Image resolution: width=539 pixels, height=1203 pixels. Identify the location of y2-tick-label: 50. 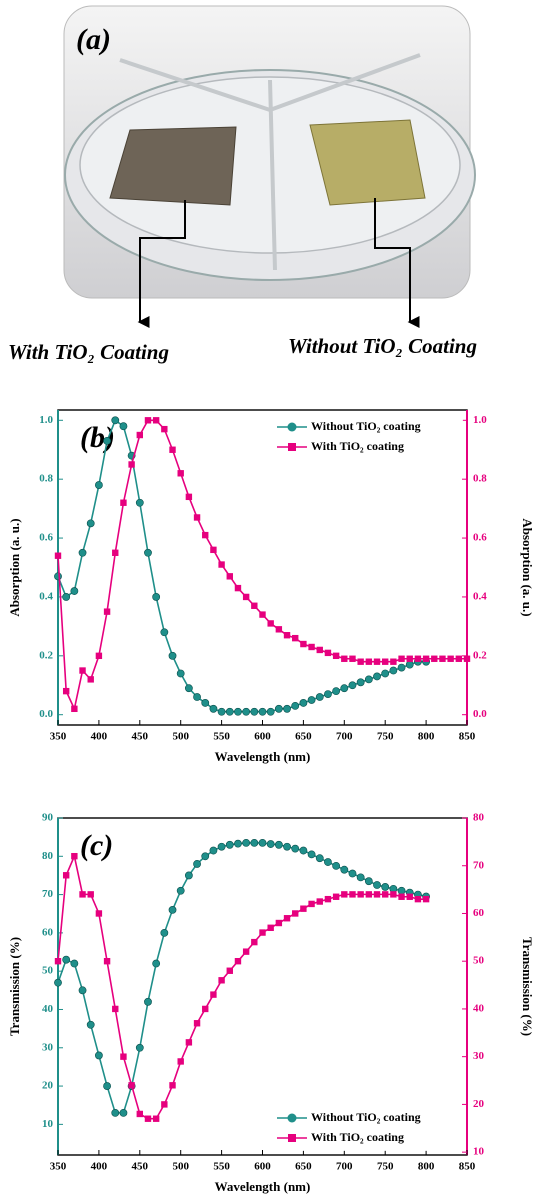
(479, 961).